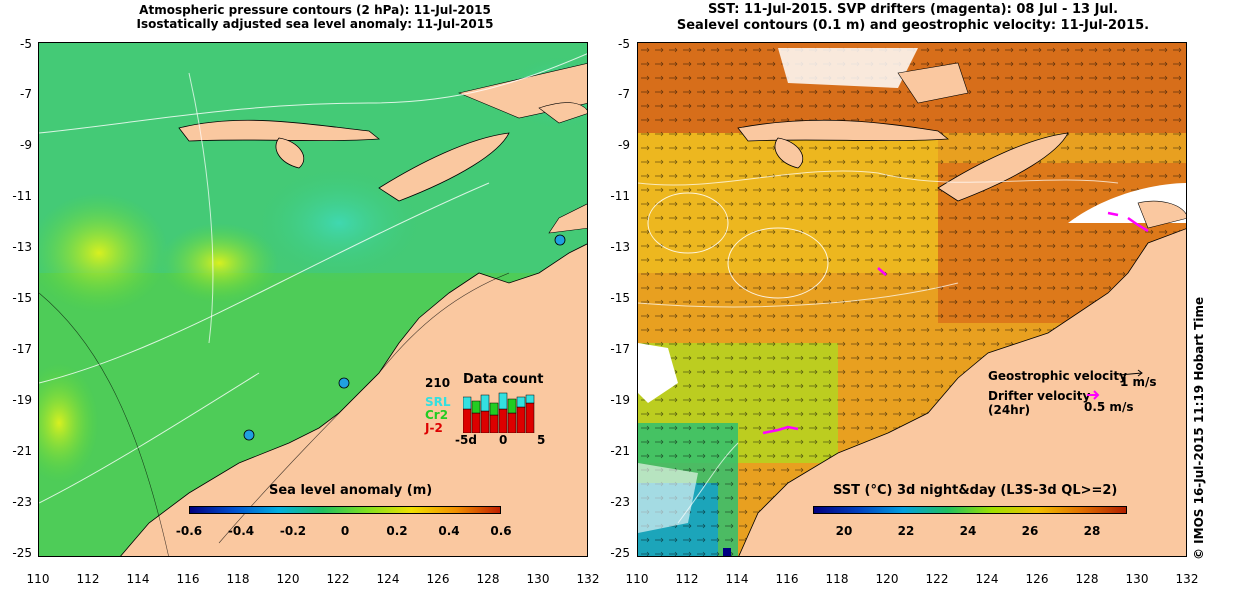 The width and height of the screenshot is (1250, 590). I want to click on data-count-series-j2: J-2, so click(434, 428).